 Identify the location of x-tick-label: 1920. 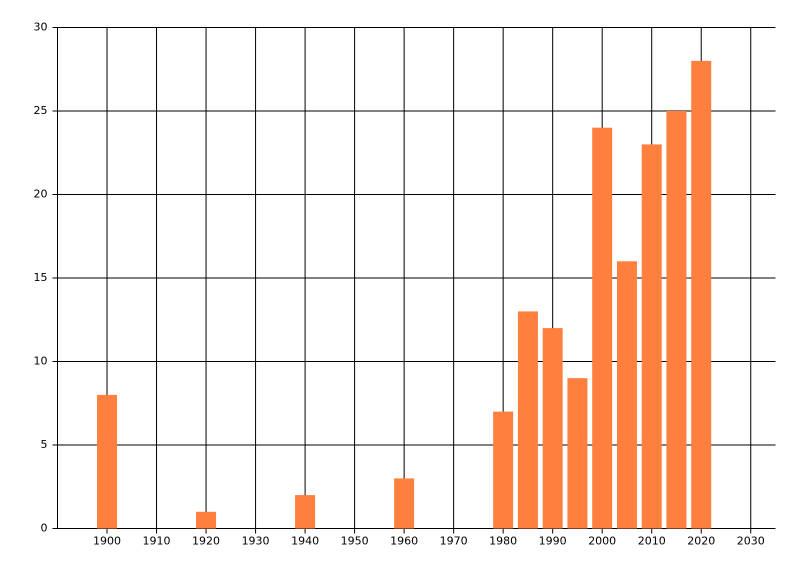
(206, 541).